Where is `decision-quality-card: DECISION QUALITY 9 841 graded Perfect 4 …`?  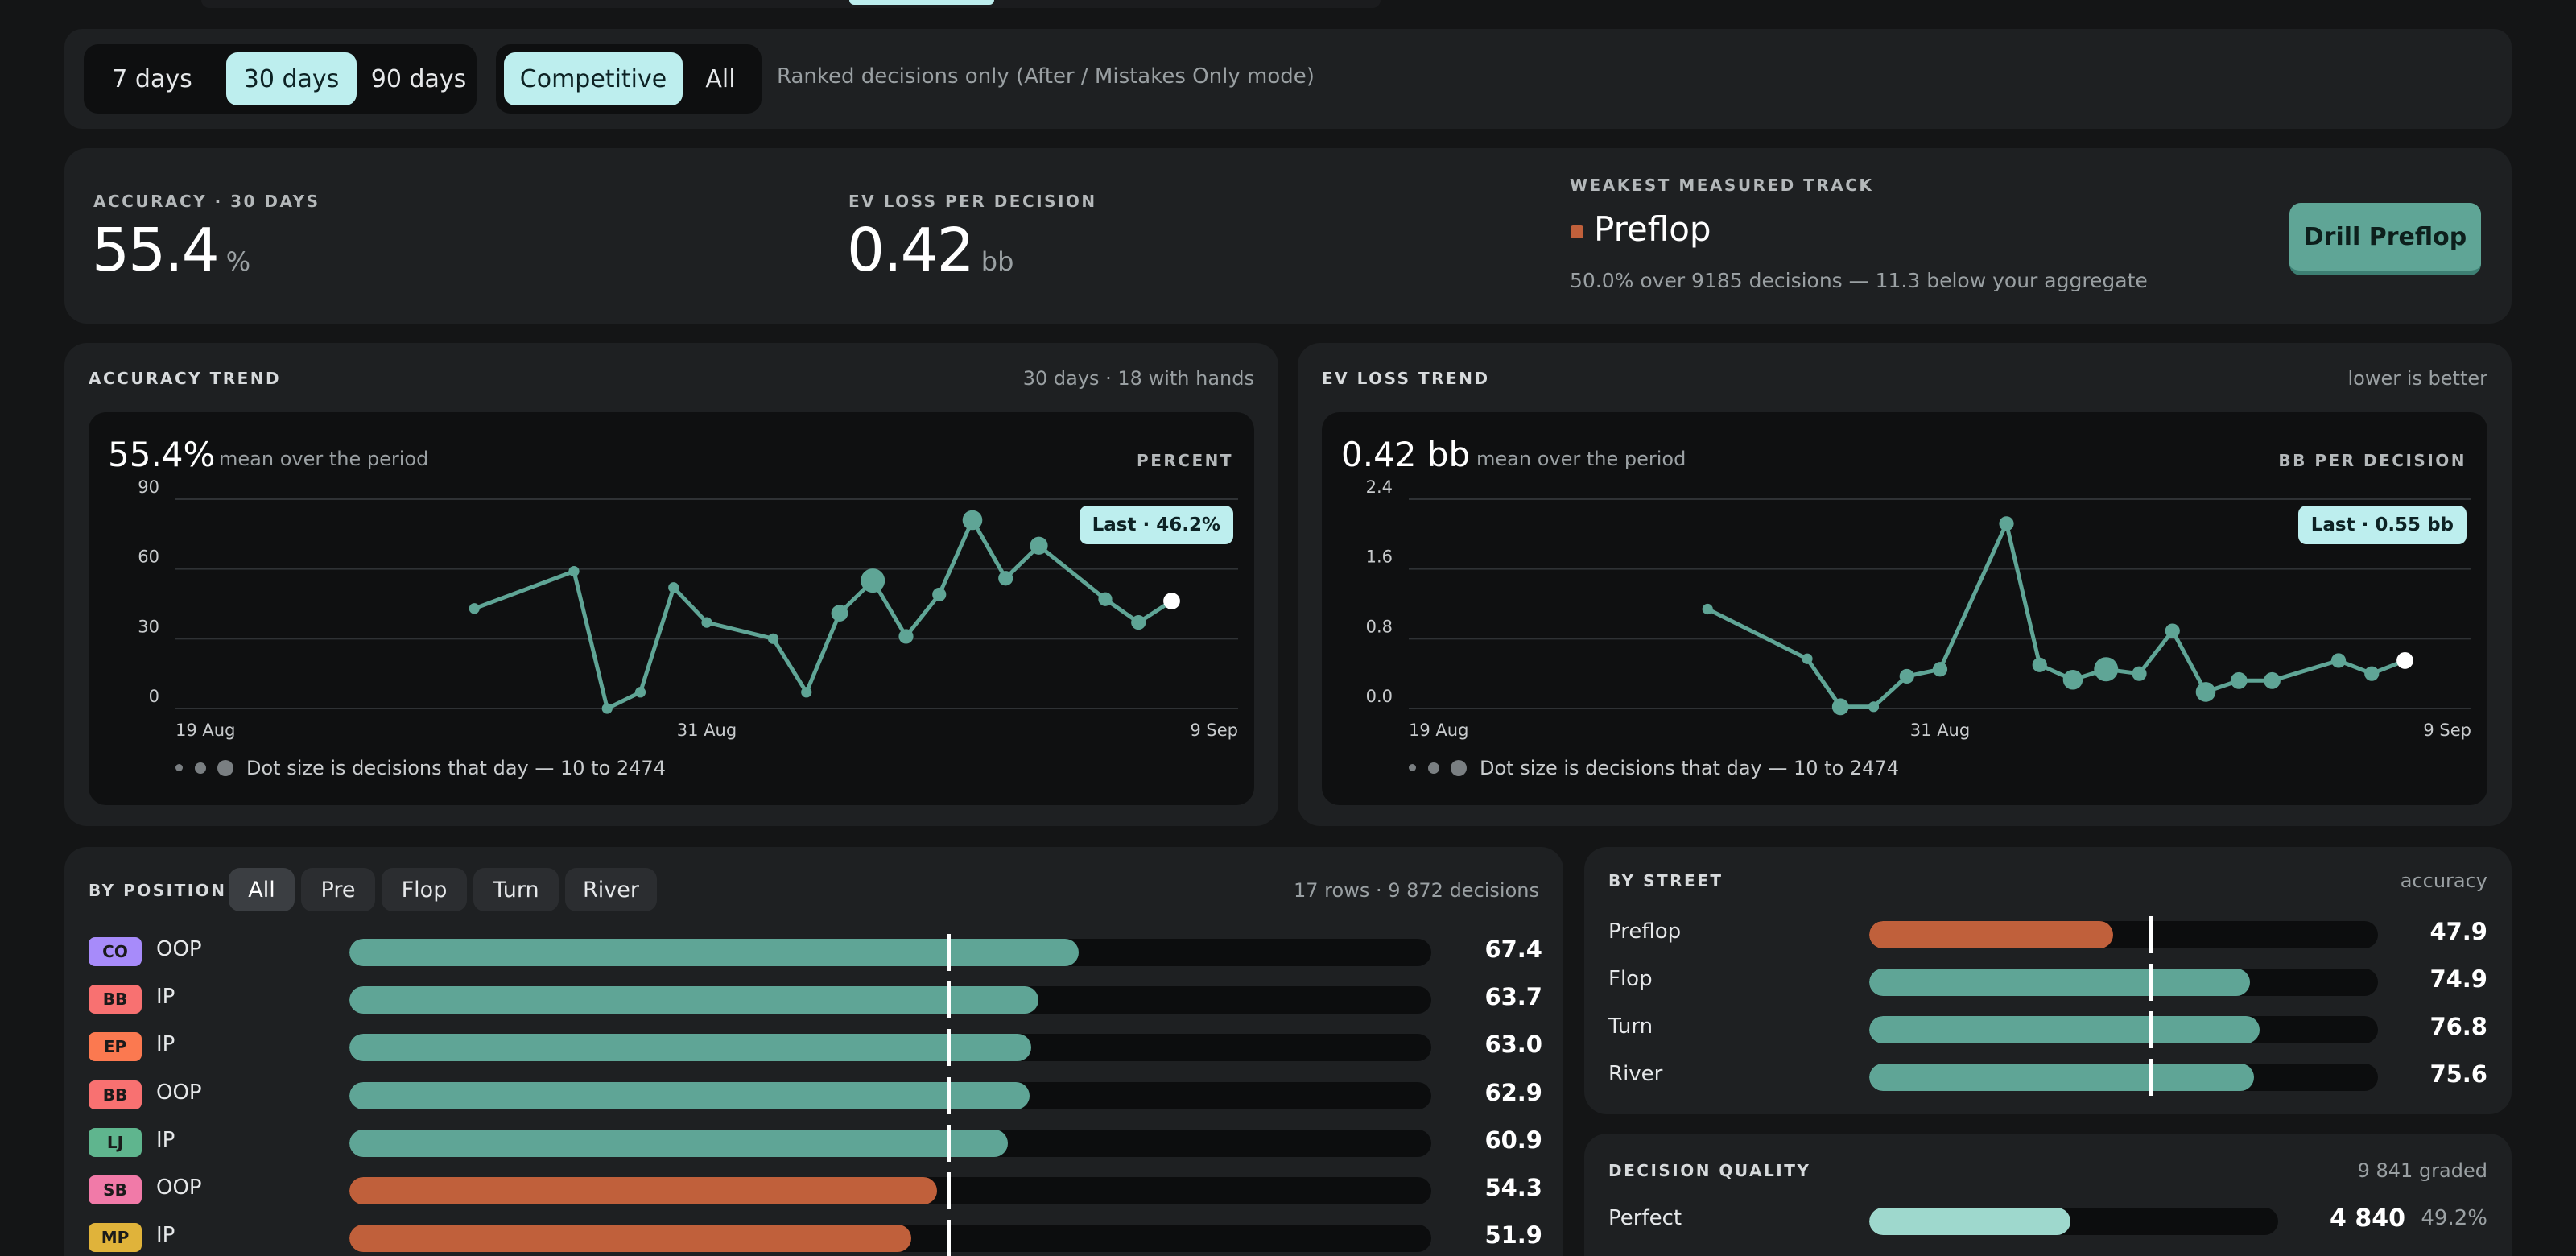 decision-quality-card: DECISION QUALITY 9 841 graded Perfect 4 … is located at coordinates (2048, 1195).